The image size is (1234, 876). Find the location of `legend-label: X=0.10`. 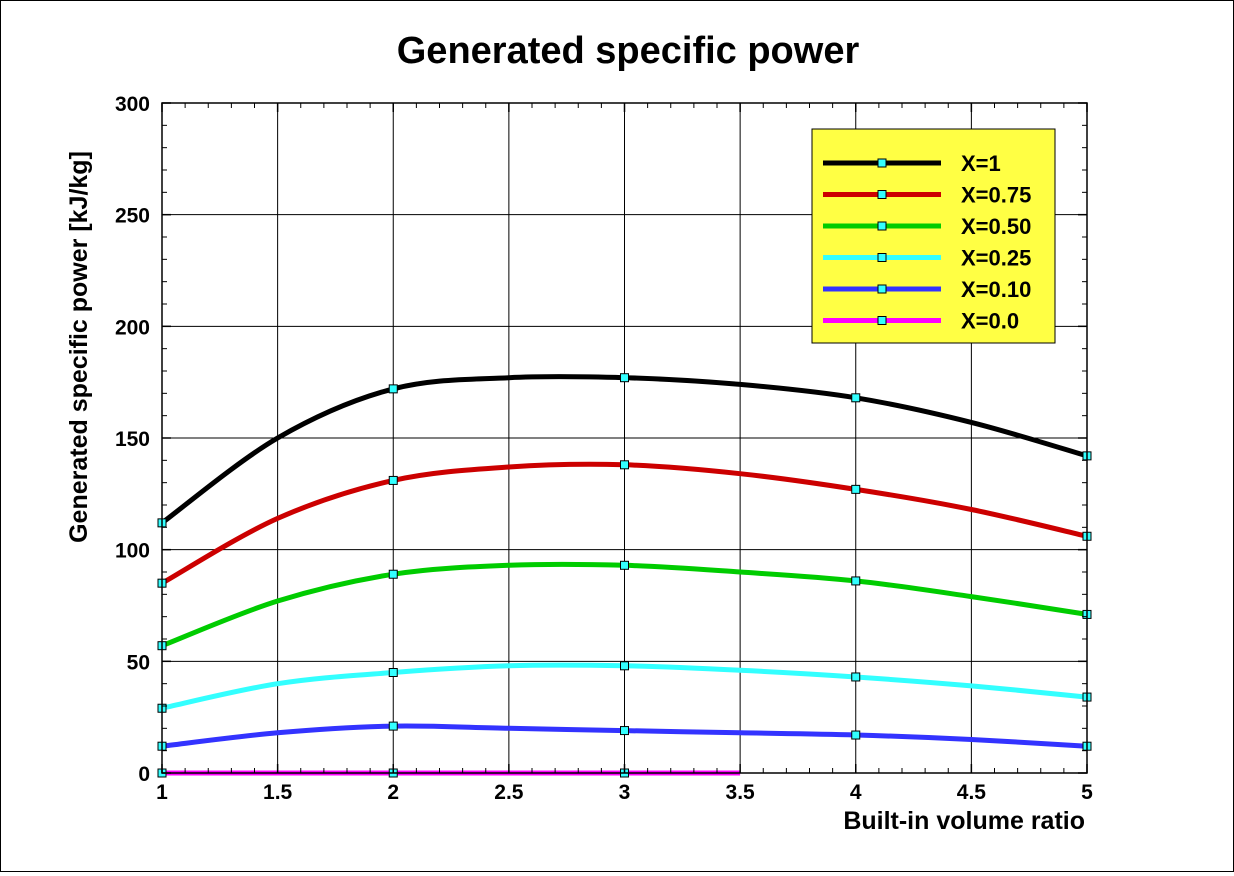

legend-label: X=0.10 is located at coordinates (996, 289).